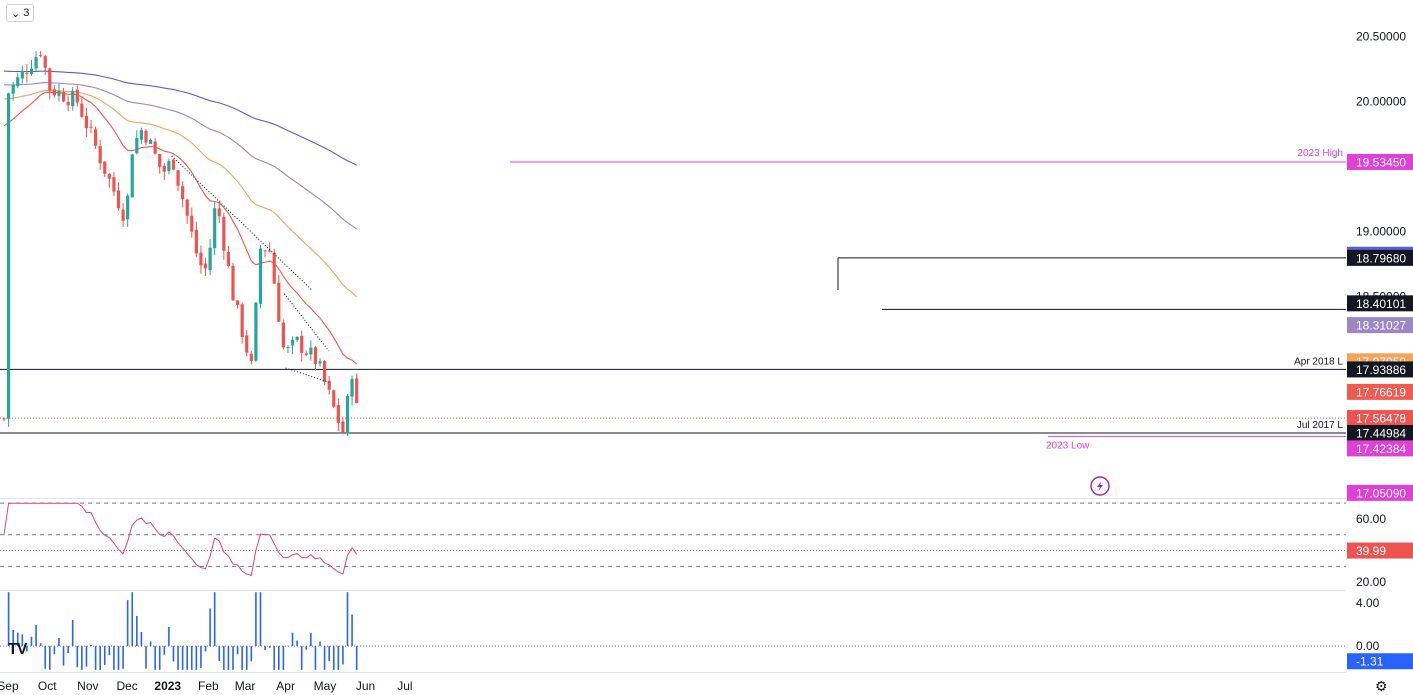 The height and width of the screenshot is (695, 1413). I want to click on badge-18-40101-bg, so click(1380, 303).